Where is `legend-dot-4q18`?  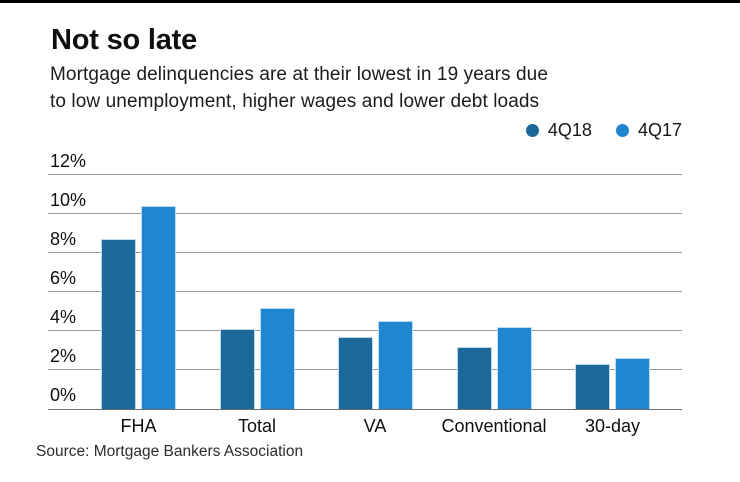
legend-dot-4q18 is located at coordinates (532, 130).